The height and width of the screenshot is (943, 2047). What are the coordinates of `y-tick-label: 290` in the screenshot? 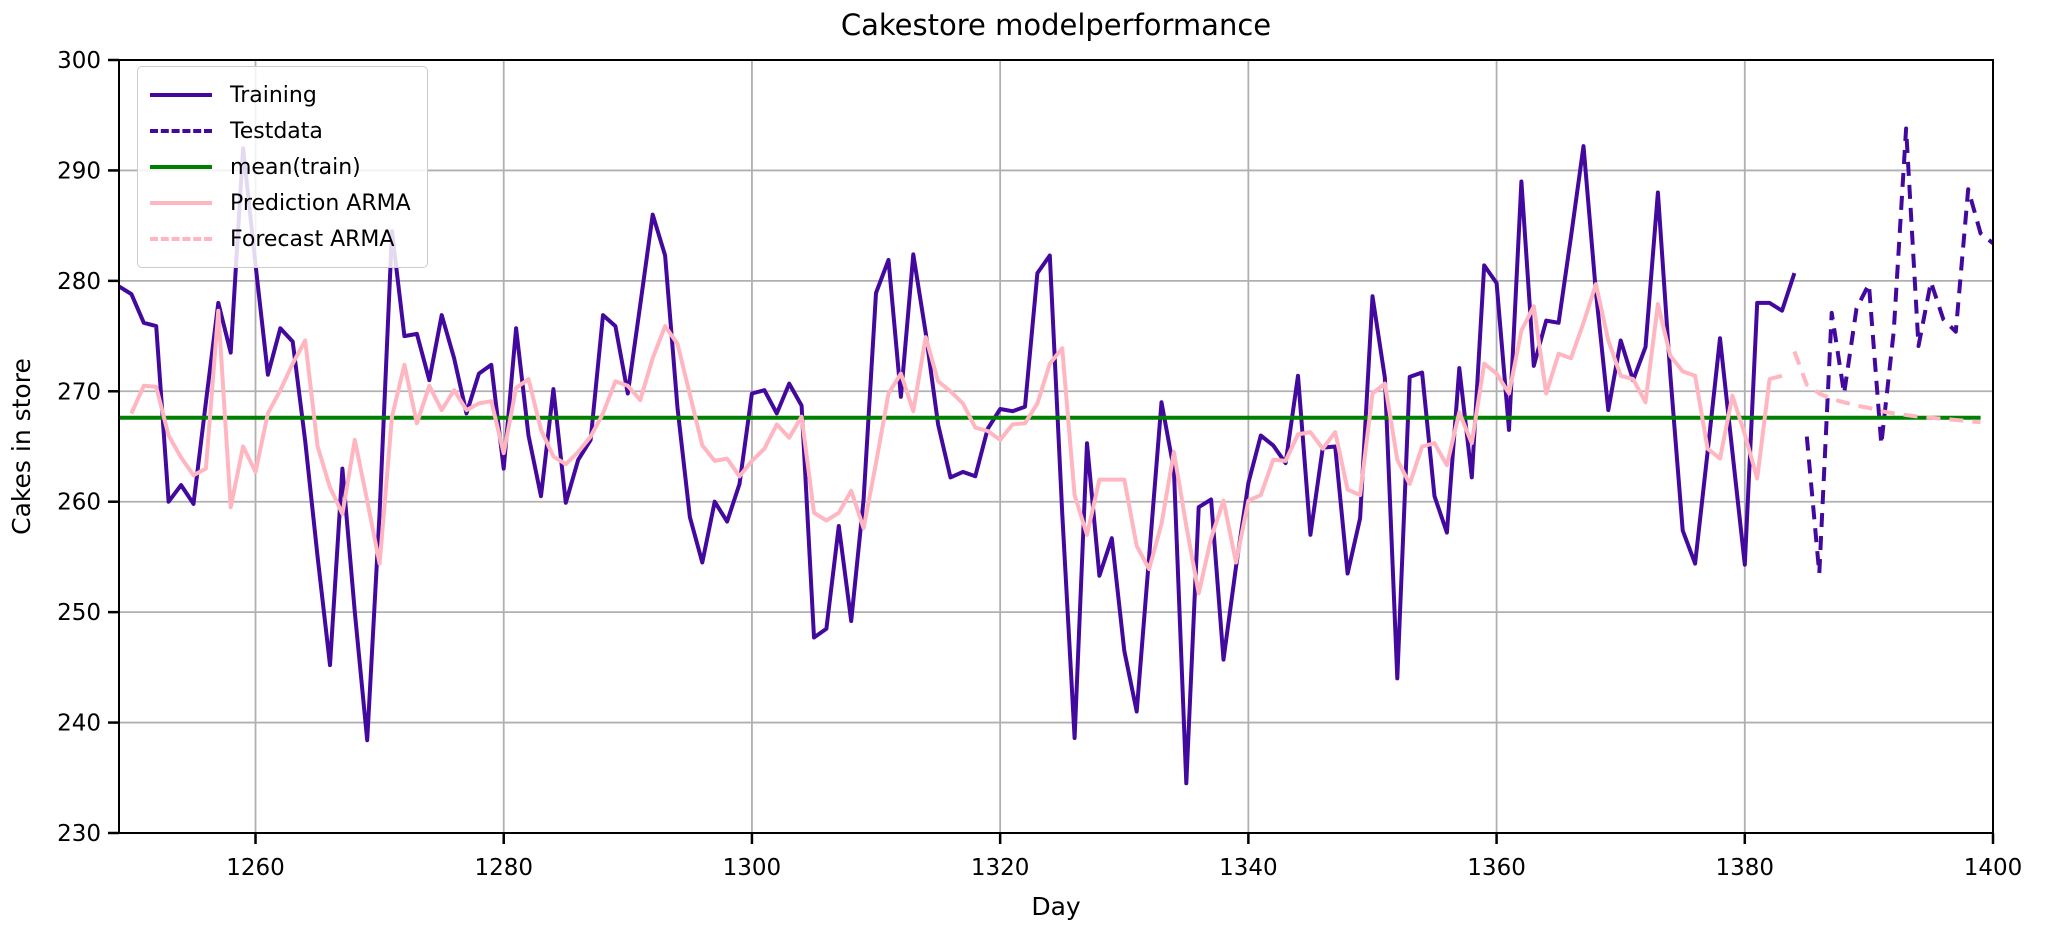 It's located at (79, 171).